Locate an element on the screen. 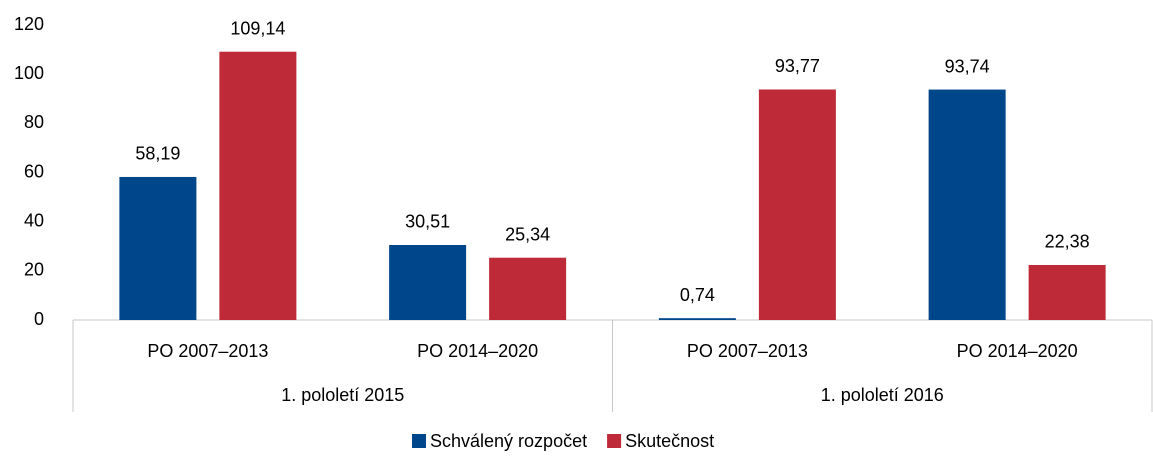 This screenshot has height=457, width=1153. value-label: 0,74 is located at coordinates (697, 295).